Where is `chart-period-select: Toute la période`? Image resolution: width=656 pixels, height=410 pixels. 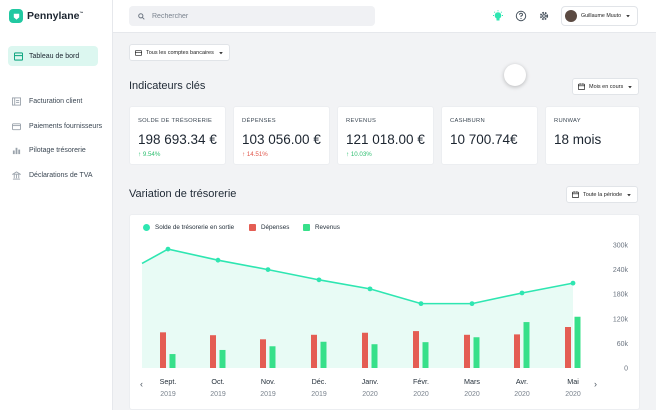
chart-period-select: Toute la période is located at coordinates (602, 194).